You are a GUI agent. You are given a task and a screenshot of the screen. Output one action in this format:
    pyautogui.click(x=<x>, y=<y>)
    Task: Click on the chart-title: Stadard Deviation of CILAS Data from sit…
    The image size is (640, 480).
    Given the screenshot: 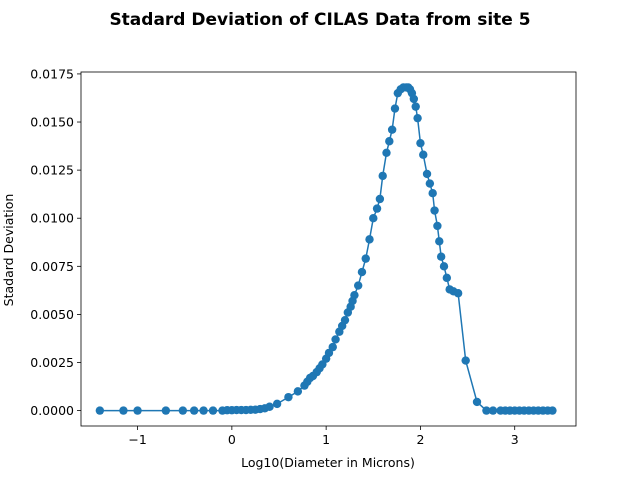 What is the action you would take?
    pyautogui.click(x=319, y=20)
    